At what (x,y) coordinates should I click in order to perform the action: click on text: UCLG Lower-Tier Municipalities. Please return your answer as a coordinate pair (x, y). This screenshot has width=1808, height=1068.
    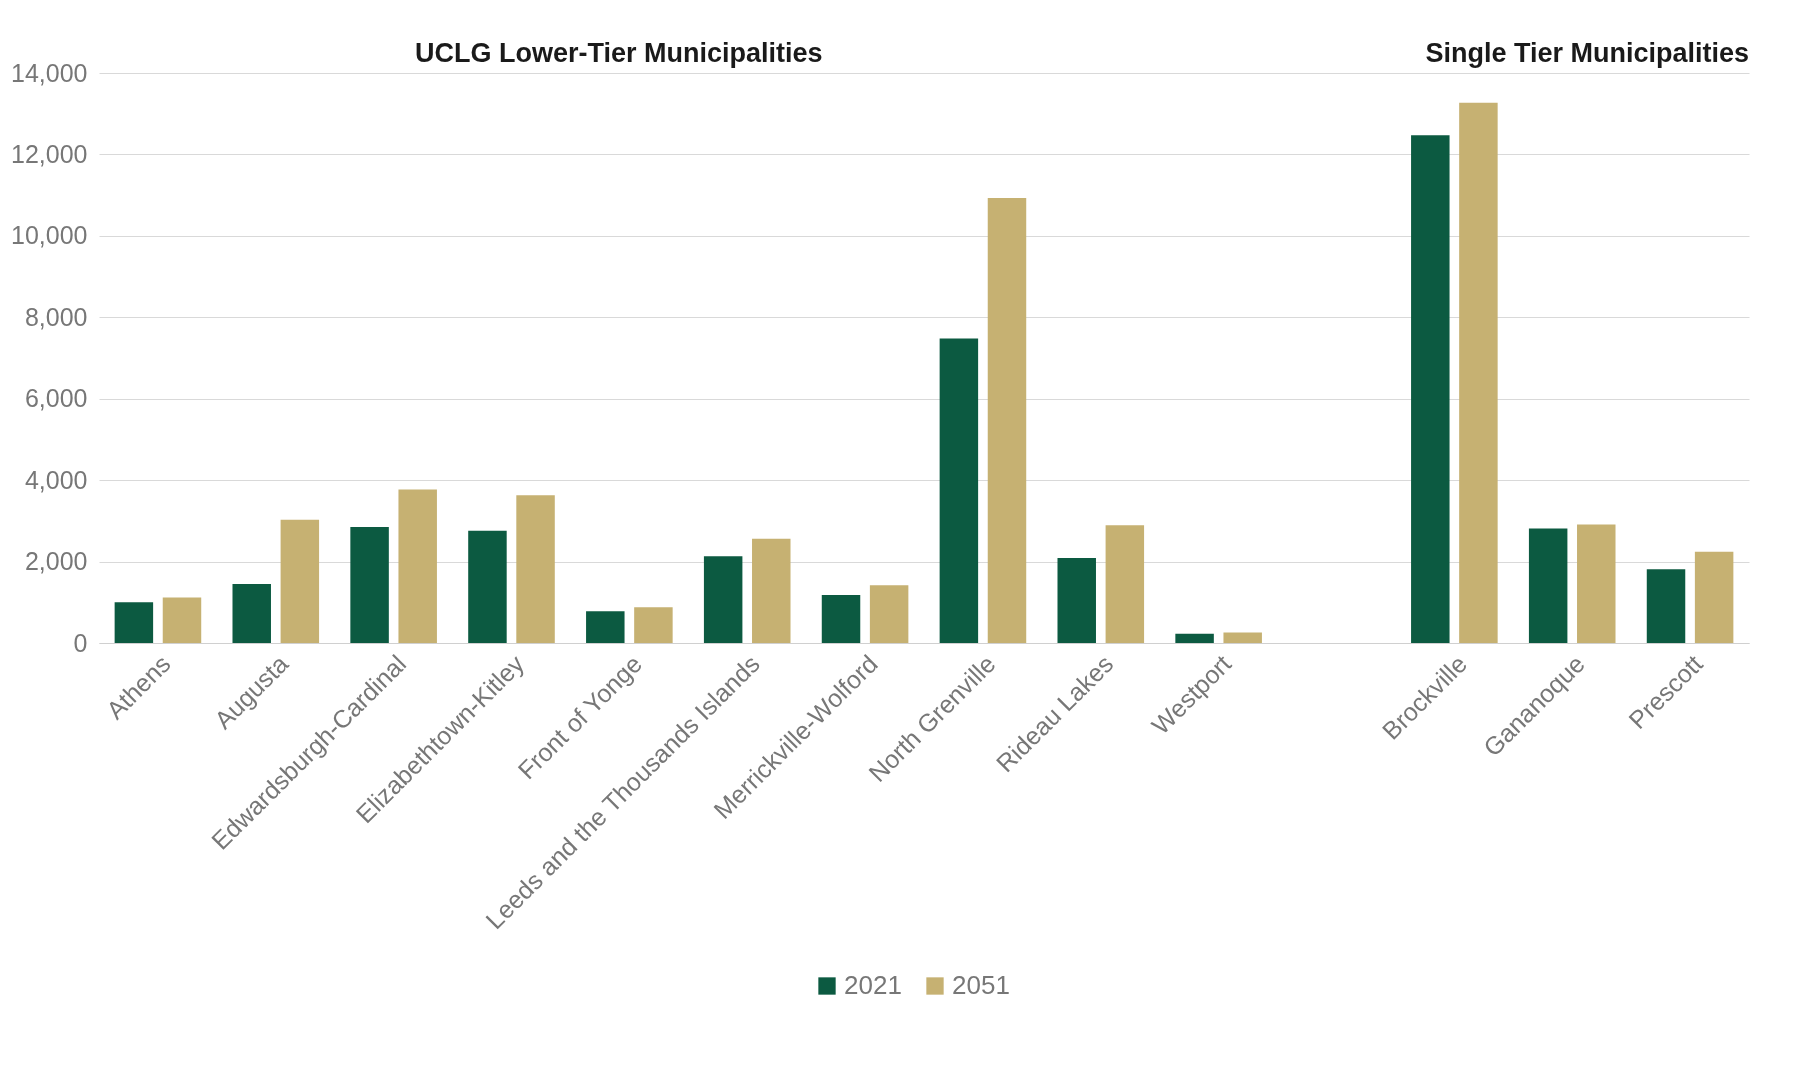
    Looking at the image, I should click on (618, 53).